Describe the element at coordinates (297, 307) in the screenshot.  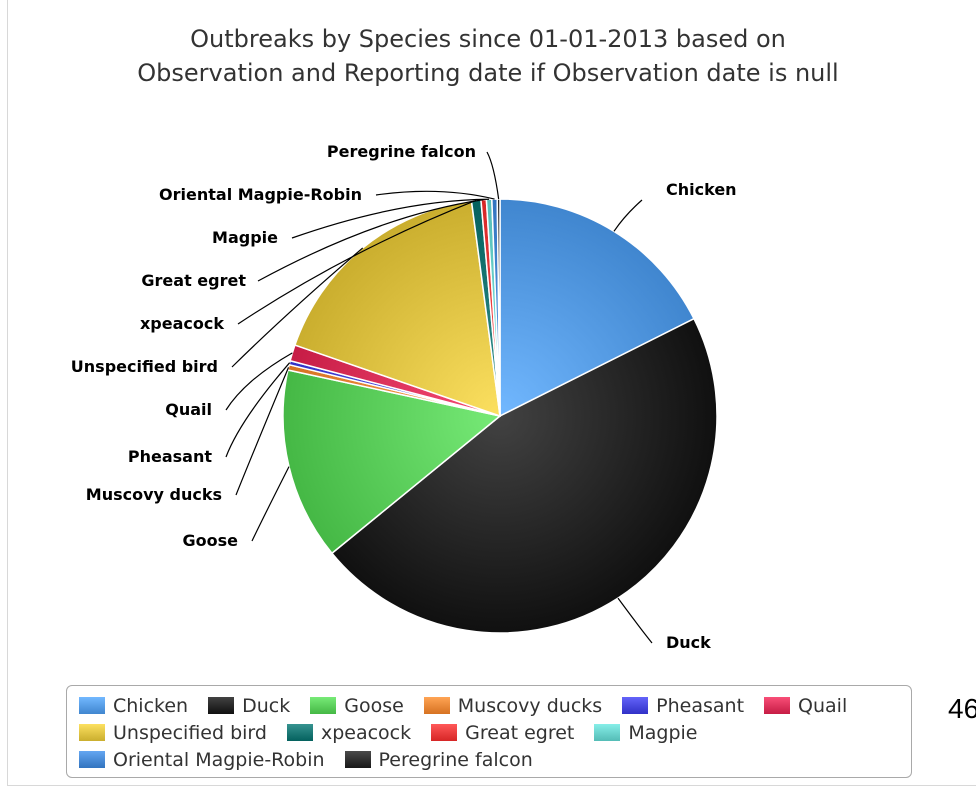
I see `connector-unspecified-bird` at that location.